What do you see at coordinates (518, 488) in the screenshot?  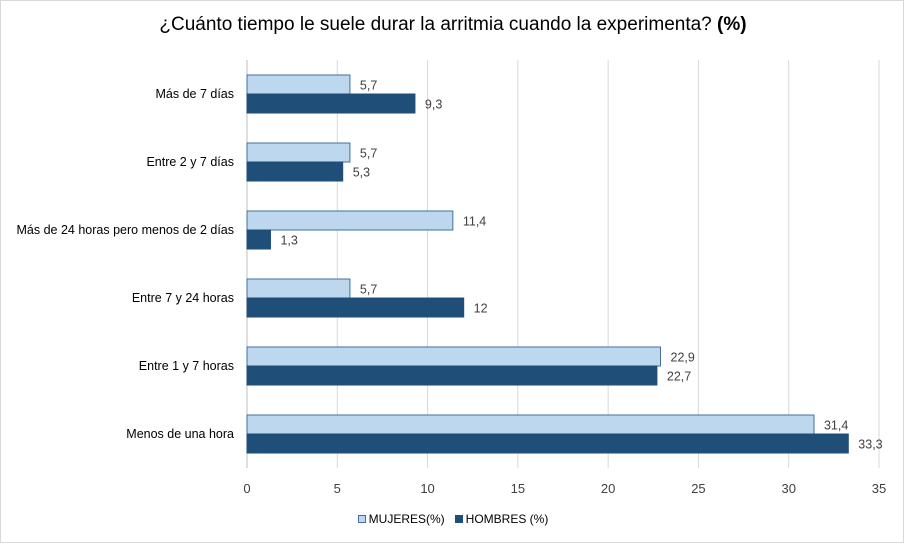 I see `x-tick-label: 15` at bounding box center [518, 488].